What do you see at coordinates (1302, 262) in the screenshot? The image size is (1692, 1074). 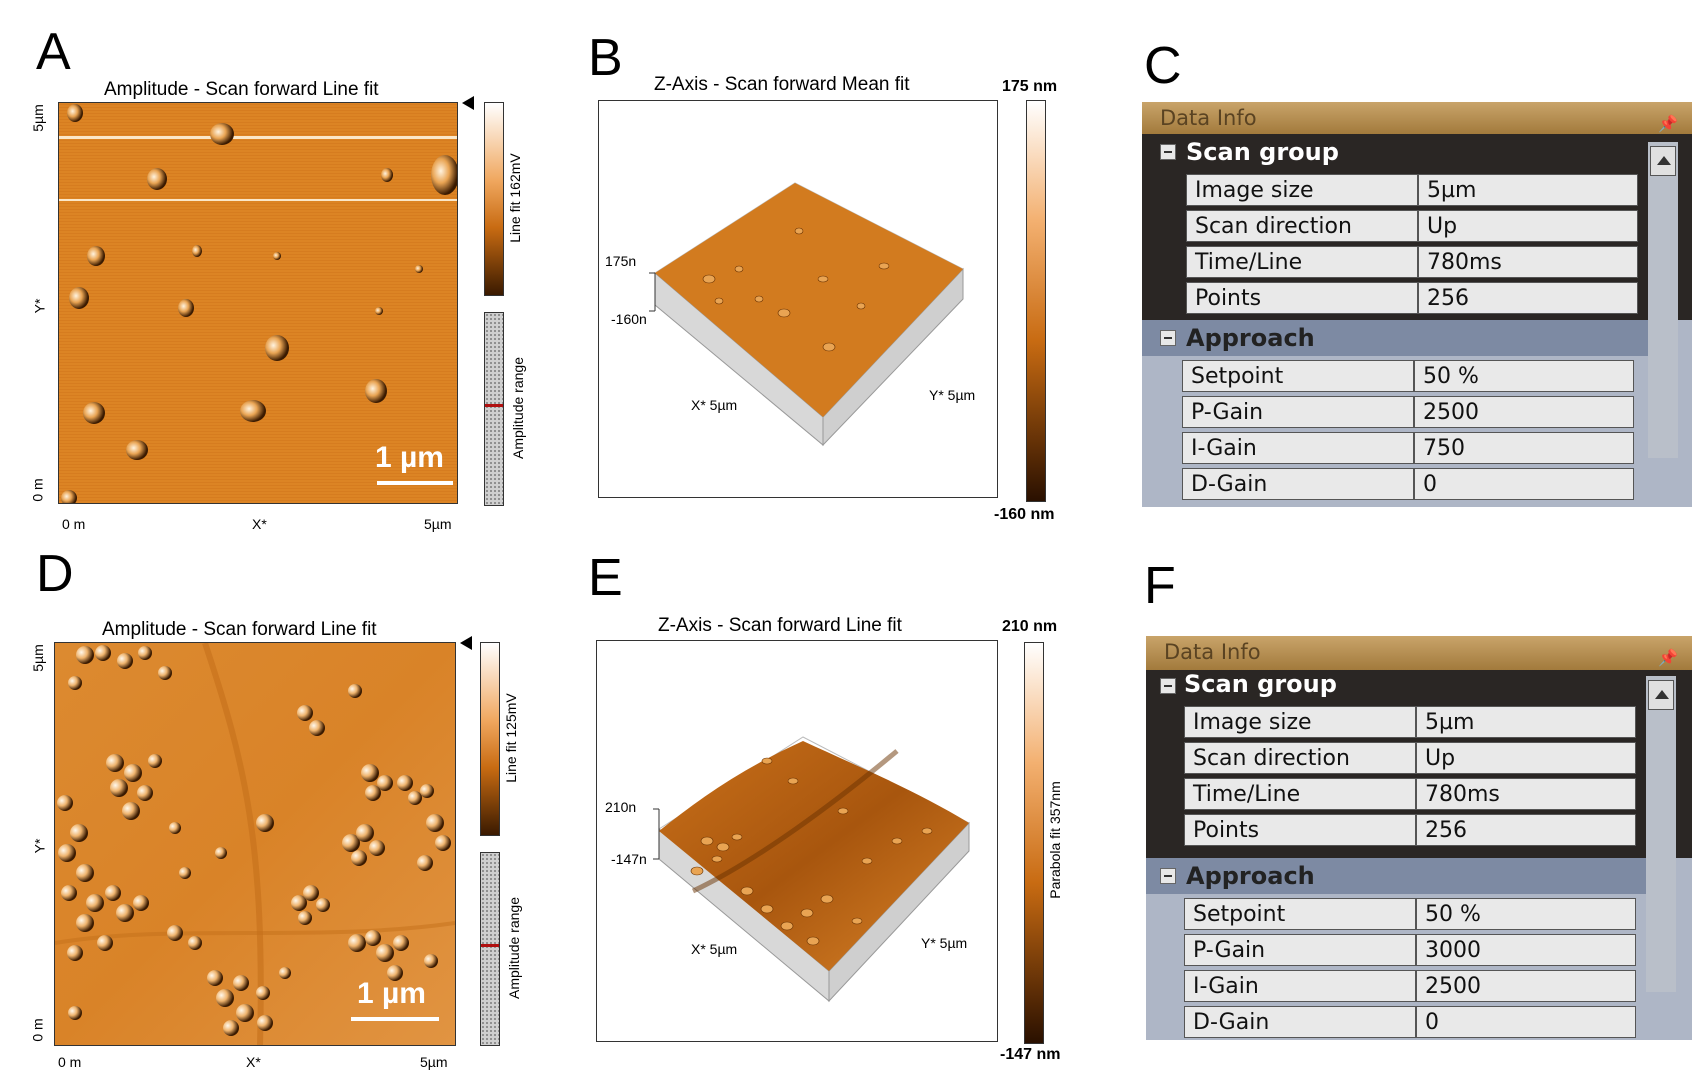 I see `panel-c-label: Time/Line` at bounding box center [1302, 262].